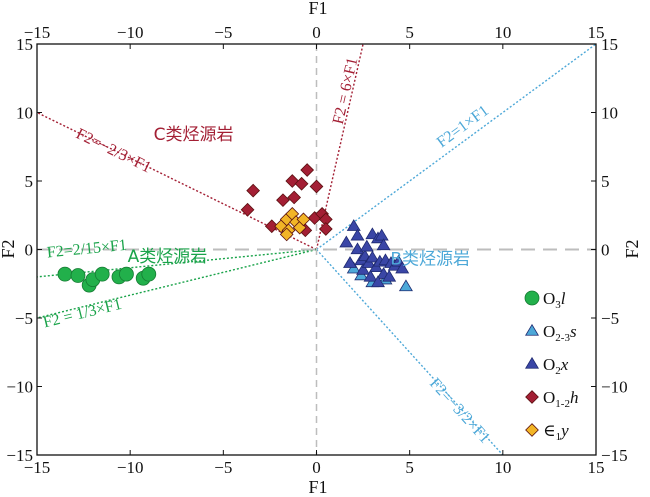 The image size is (650, 497). What do you see at coordinates (29, 181) in the screenshot?
I see `y-tick-label-left: 5` at bounding box center [29, 181].